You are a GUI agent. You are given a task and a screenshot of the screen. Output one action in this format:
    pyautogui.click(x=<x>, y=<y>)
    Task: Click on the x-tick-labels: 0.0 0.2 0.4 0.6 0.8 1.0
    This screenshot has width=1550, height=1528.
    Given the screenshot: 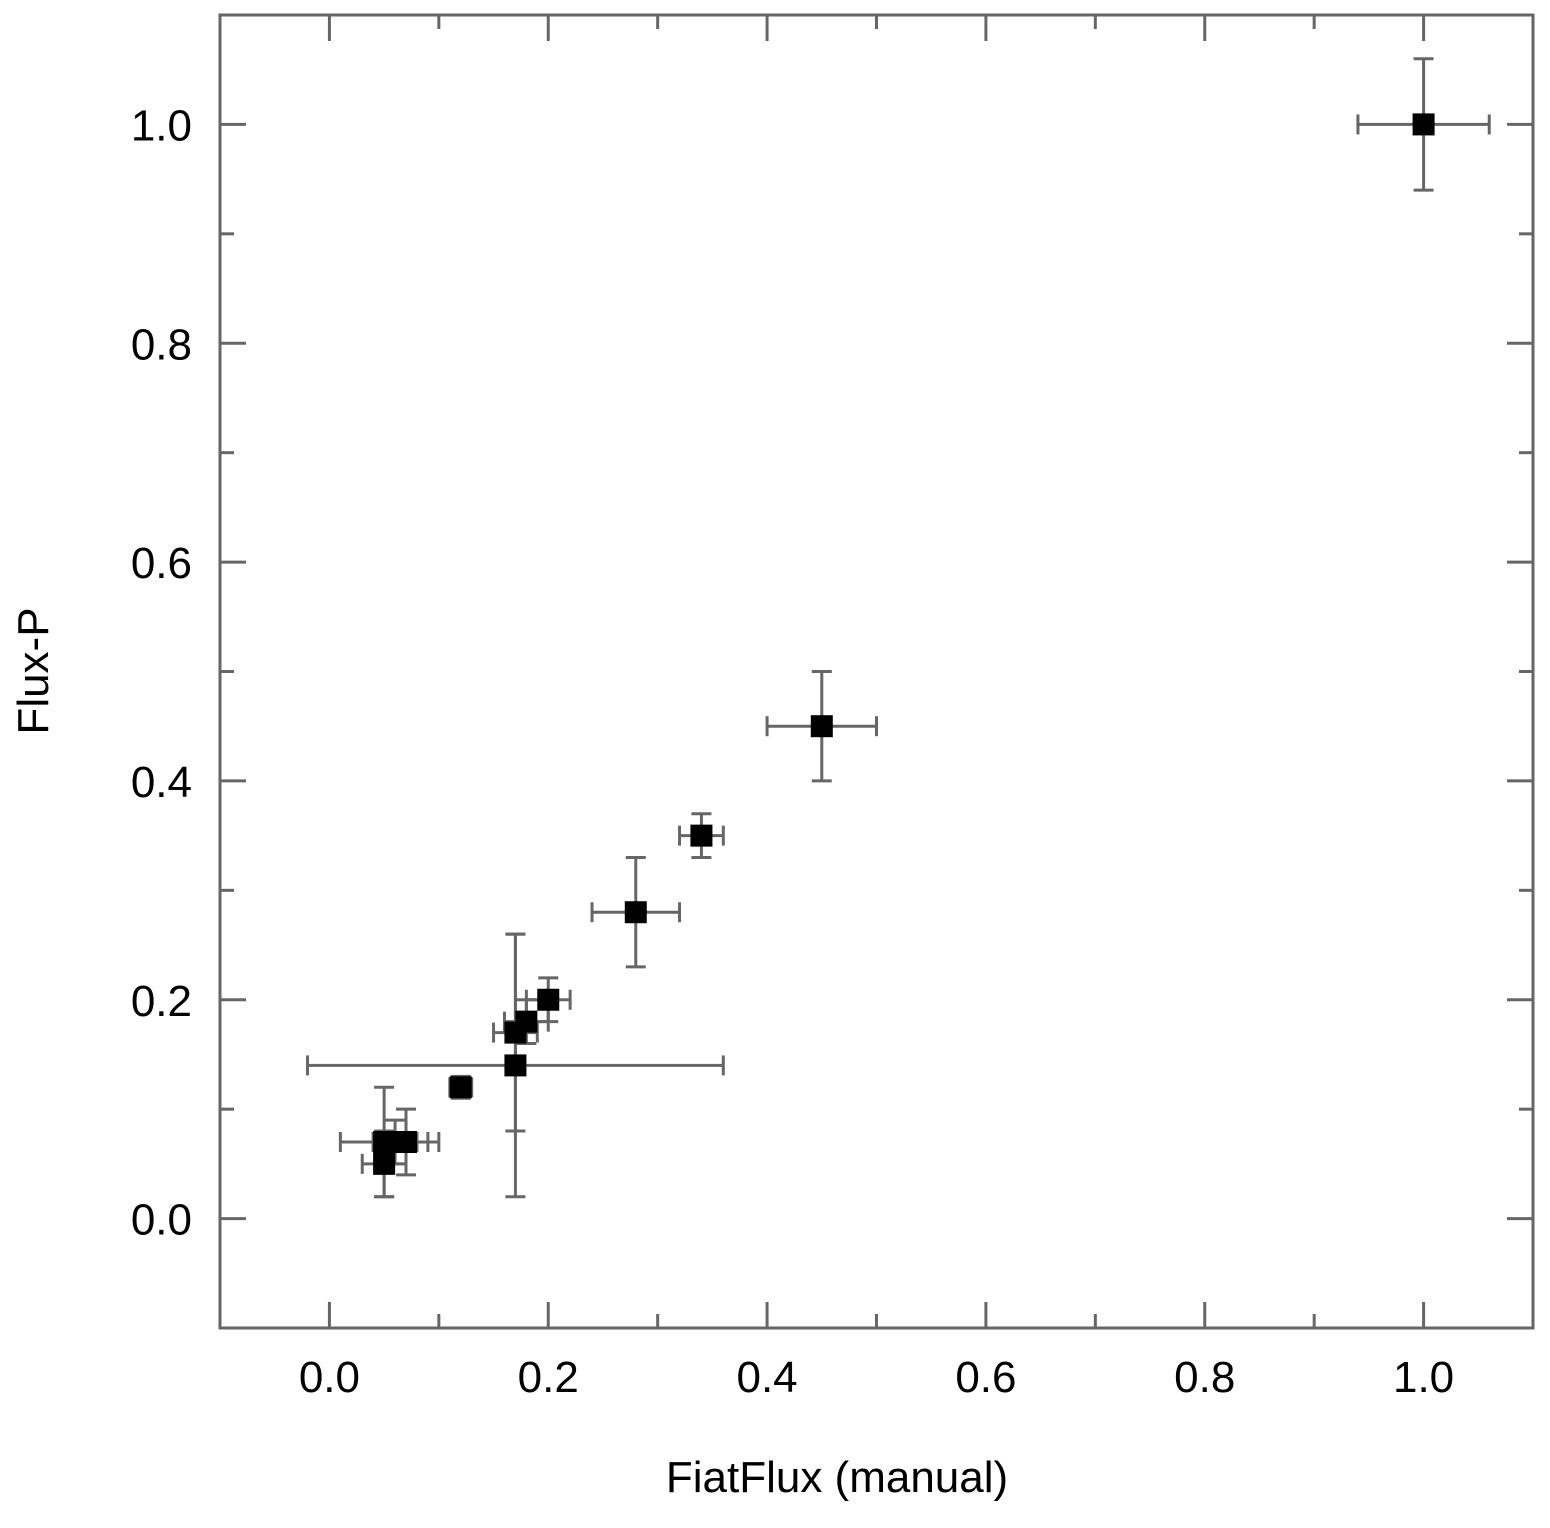 What is the action you would take?
    pyautogui.click(x=876, y=1377)
    